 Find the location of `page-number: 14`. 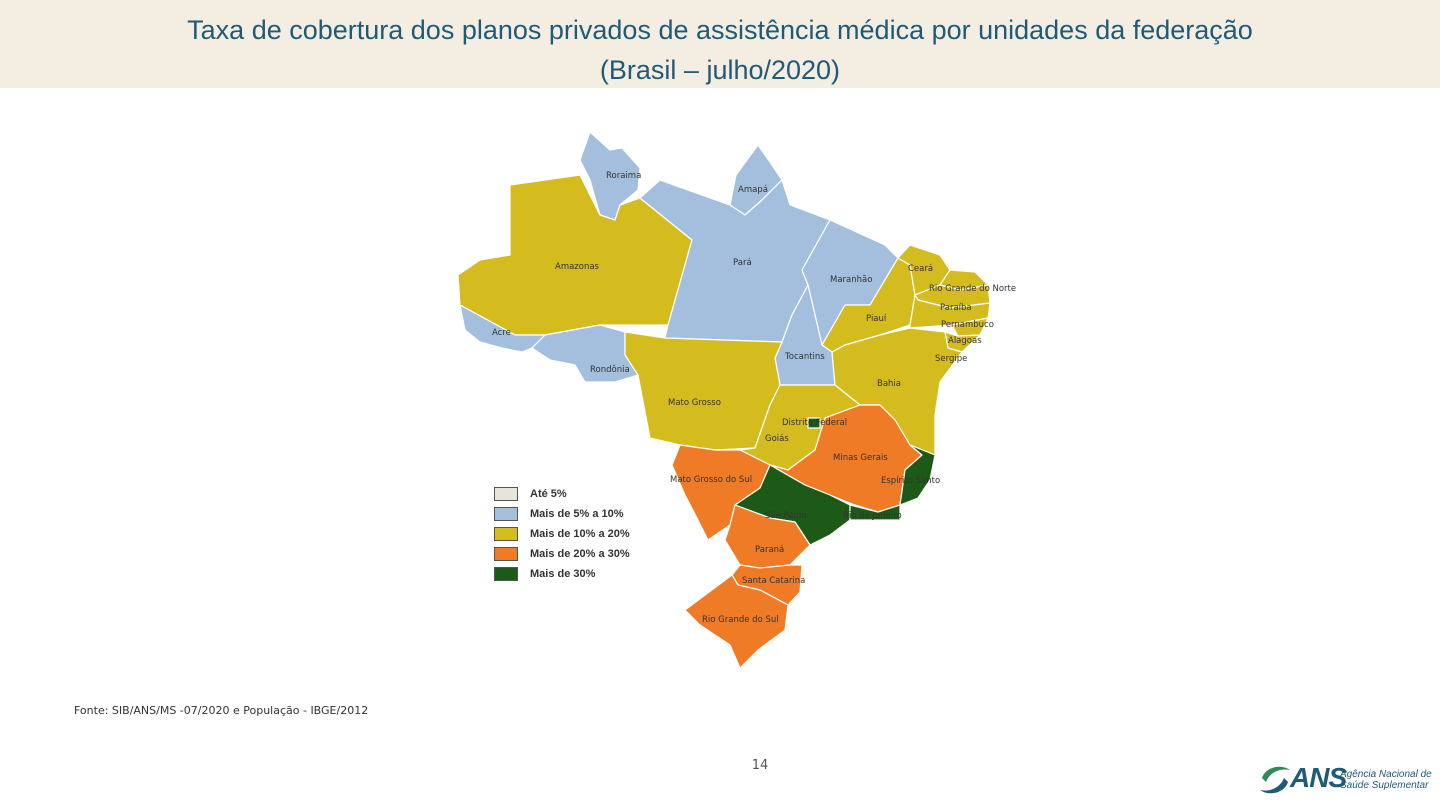

page-number: 14 is located at coordinates (760, 765).